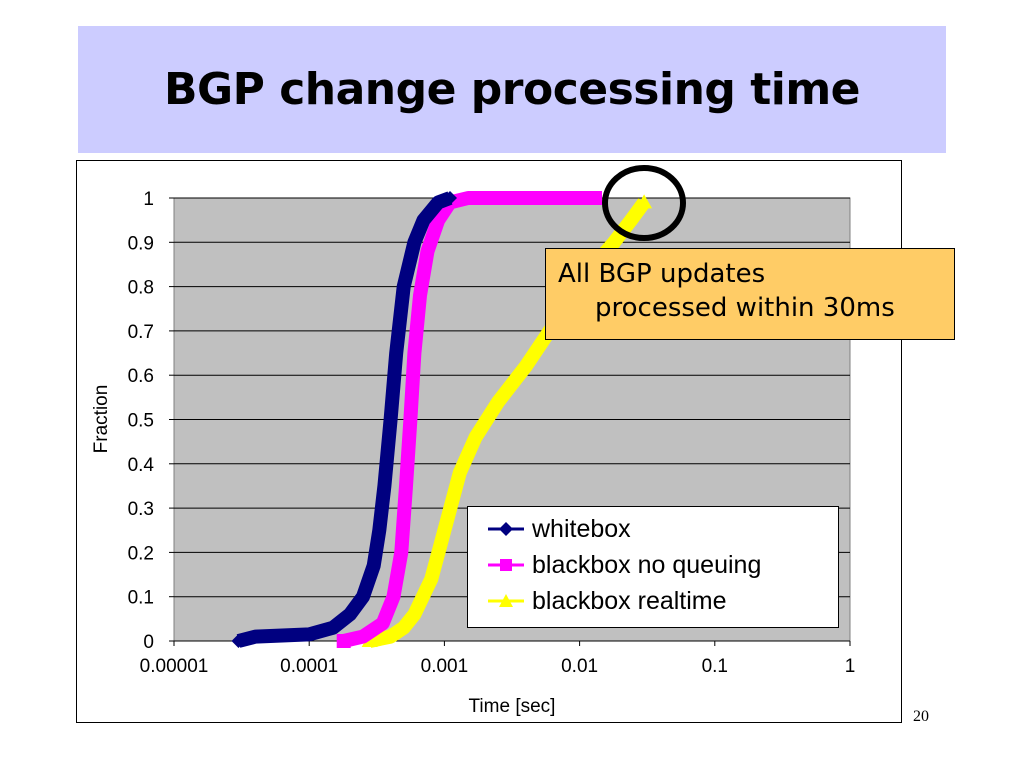 This screenshot has width=1024, height=768. I want to click on y-tick-label: 1, so click(148, 199).